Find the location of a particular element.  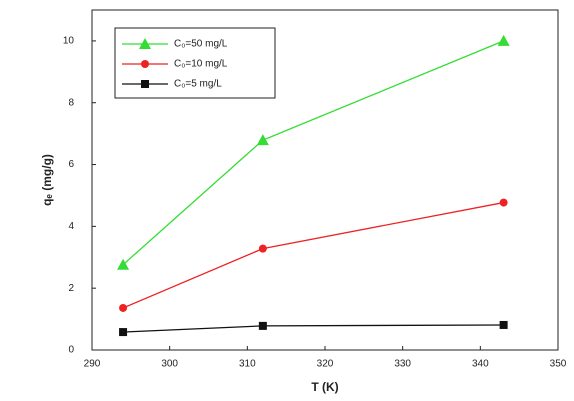

x-tick-label: 320 is located at coordinates (325, 364).